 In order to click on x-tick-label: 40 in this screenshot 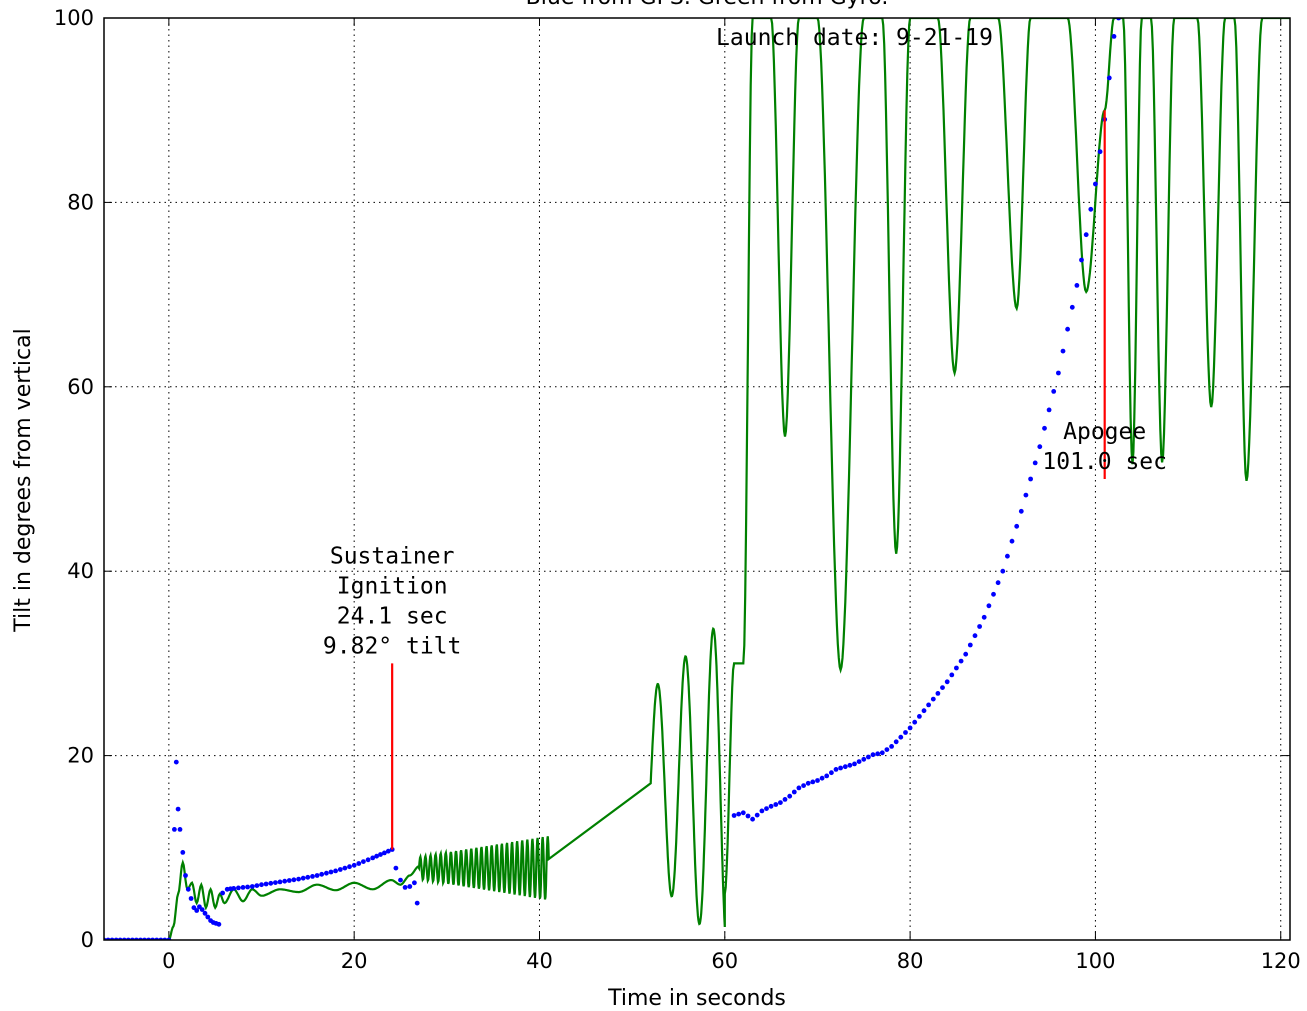, I will do `click(539, 961)`.